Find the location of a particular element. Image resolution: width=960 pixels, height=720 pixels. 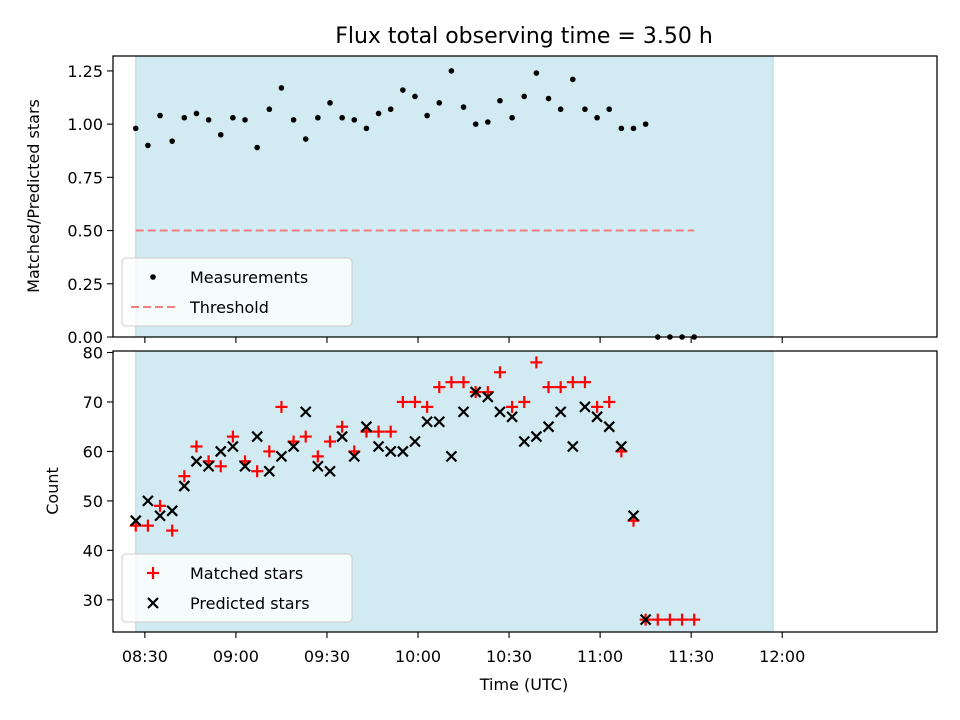

y-tick-label: 0.25 is located at coordinates (85, 284).